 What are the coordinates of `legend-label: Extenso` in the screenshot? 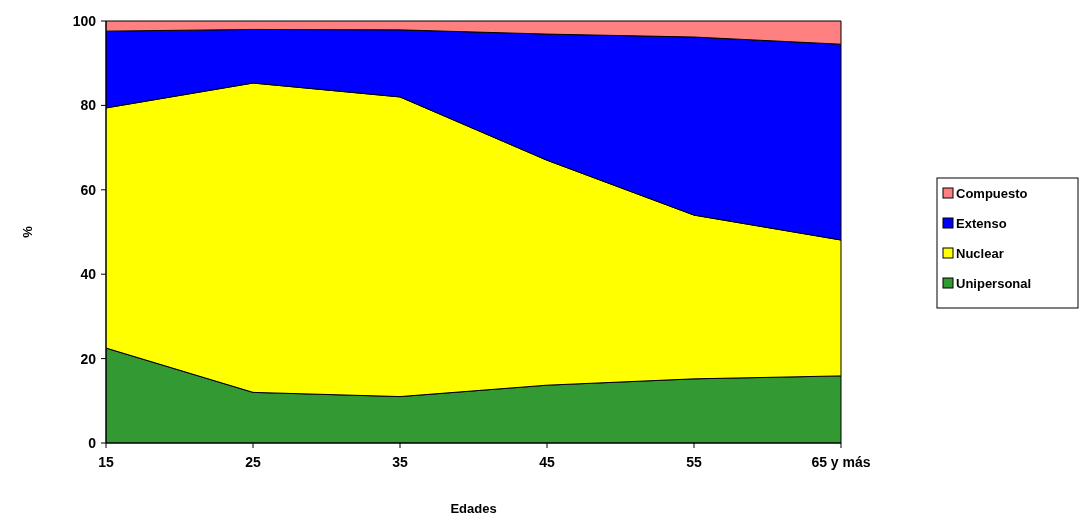 It's located at (981, 223).